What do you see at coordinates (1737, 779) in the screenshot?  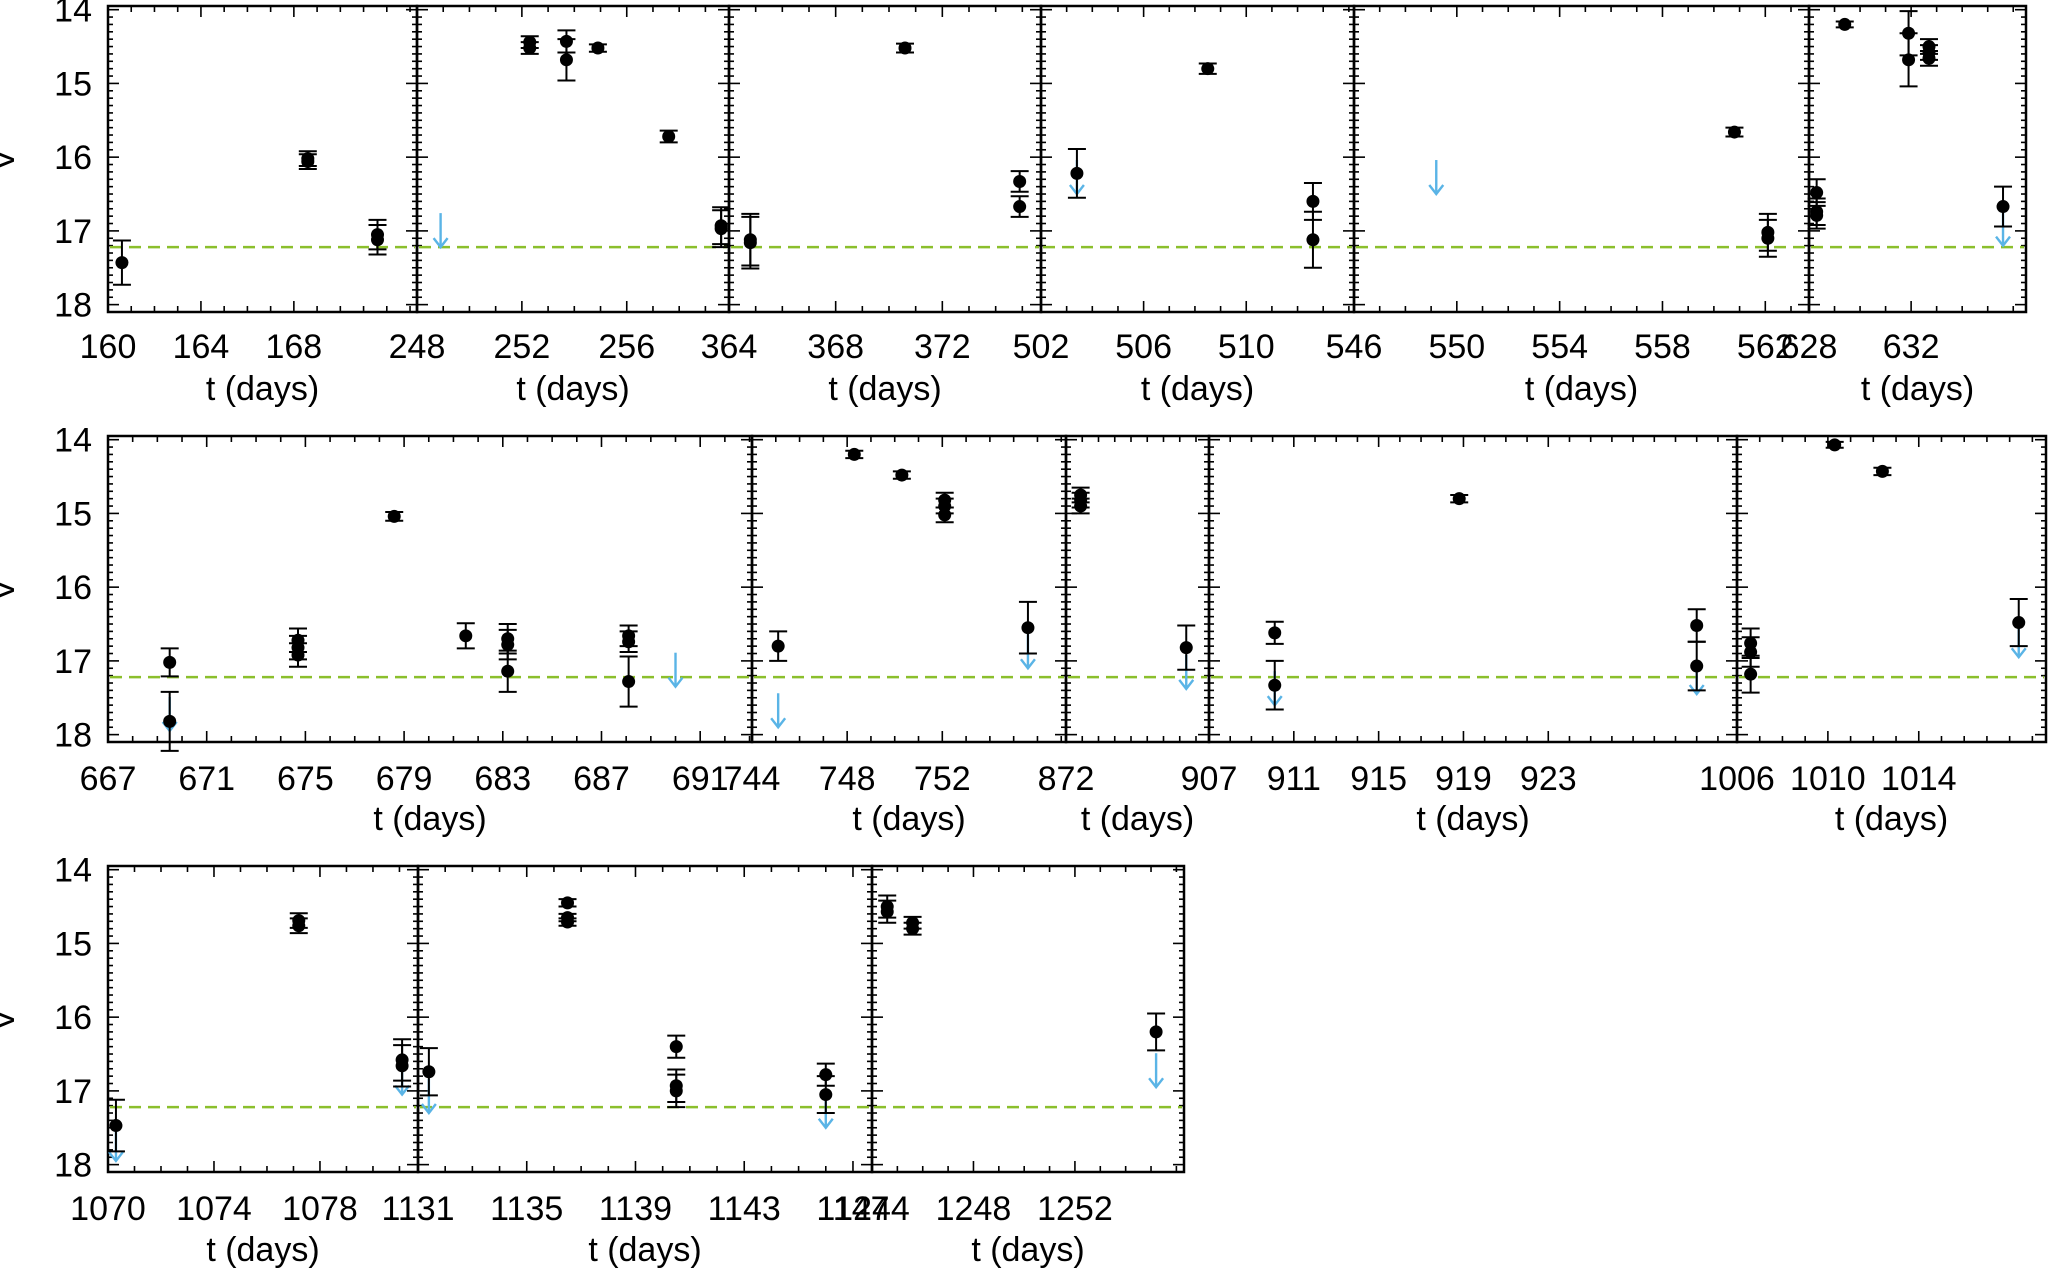 I see `x-tick-label: 1006` at bounding box center [1737, 779].